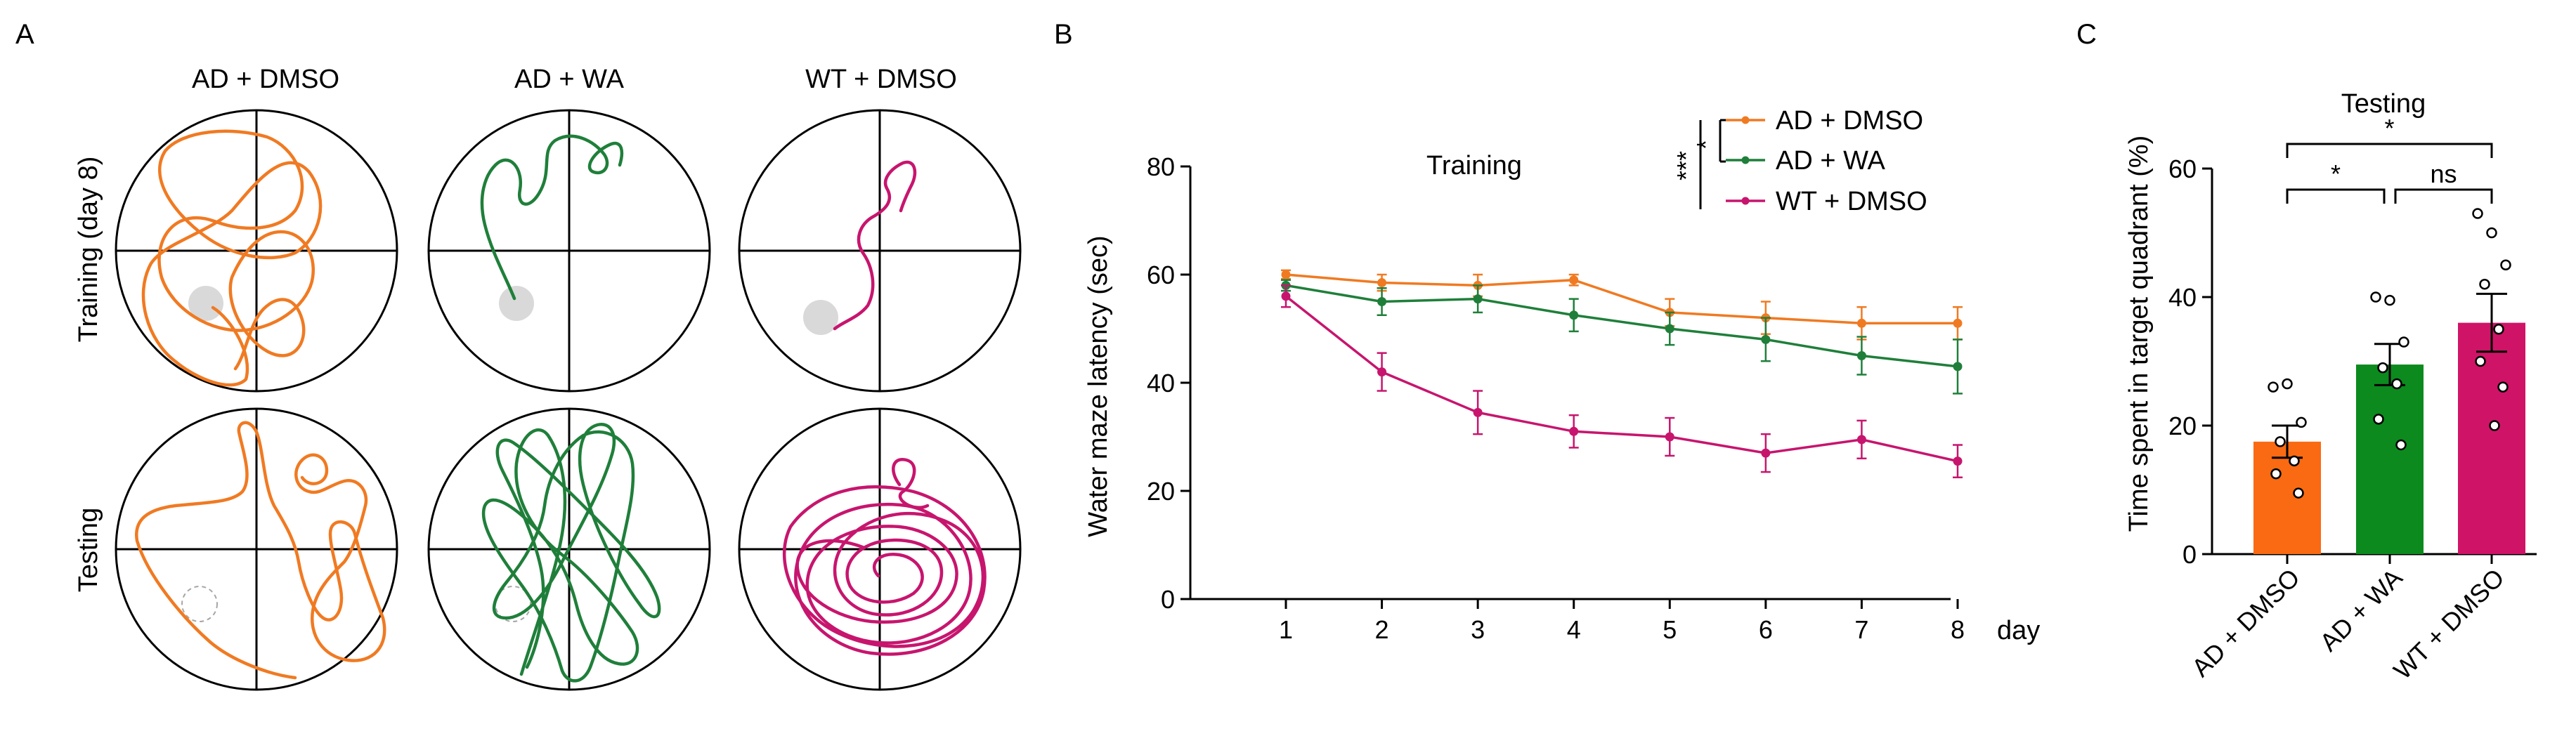  What do you see at coordinates (2389, 159) in the screenshot?
I see `chart-c-significance: * ns *` at bounding box center [2389, 159].